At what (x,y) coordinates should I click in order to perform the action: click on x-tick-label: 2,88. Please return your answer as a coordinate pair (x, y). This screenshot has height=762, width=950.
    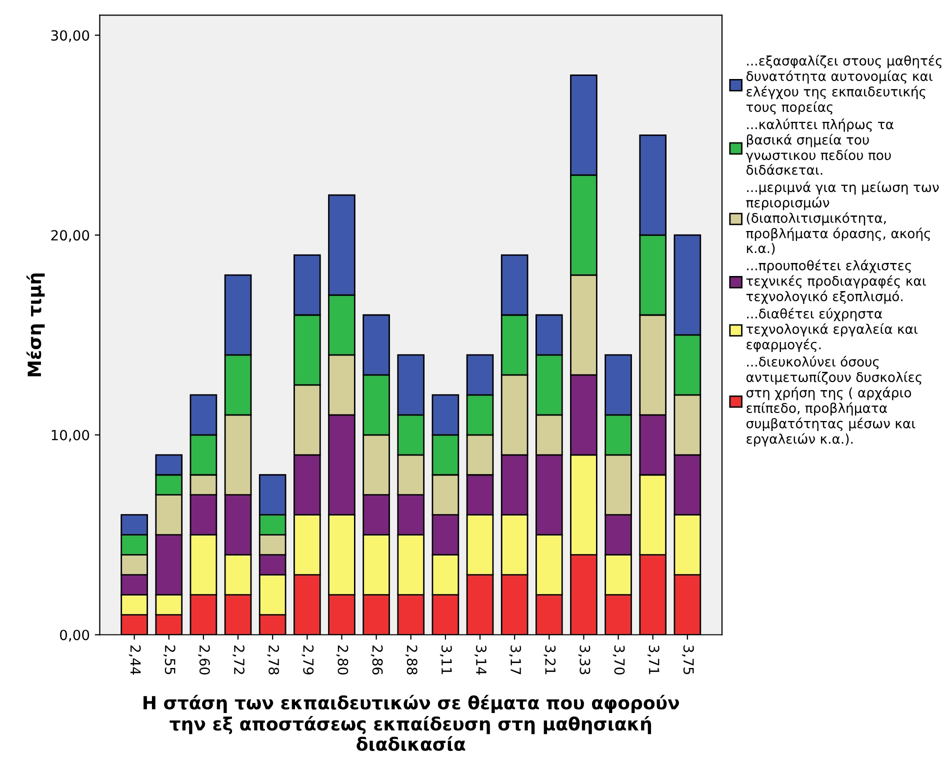
    Looking at the image, I should click on (411, 659).